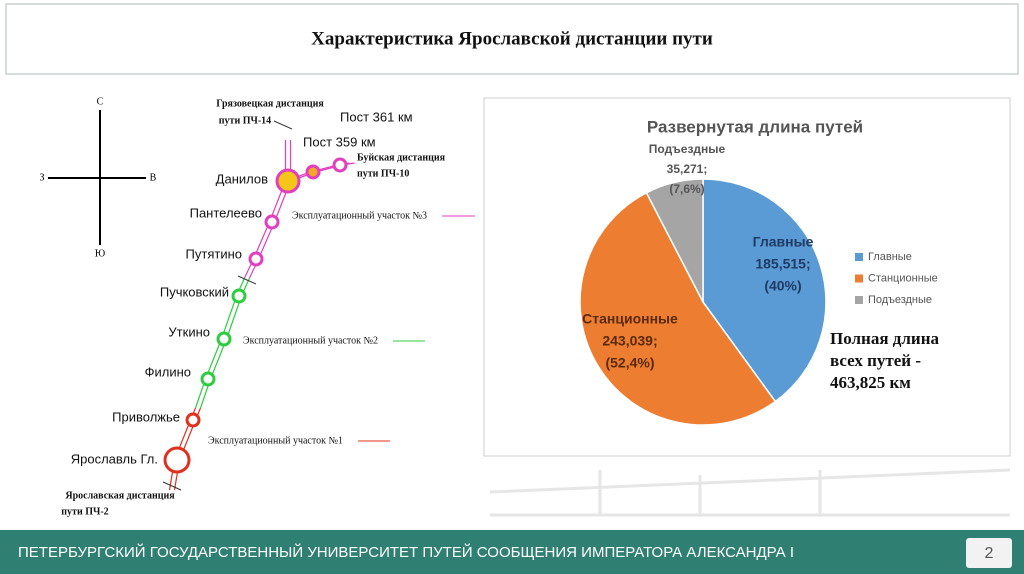  I want to click on page-number: 2, so click(989, 553).